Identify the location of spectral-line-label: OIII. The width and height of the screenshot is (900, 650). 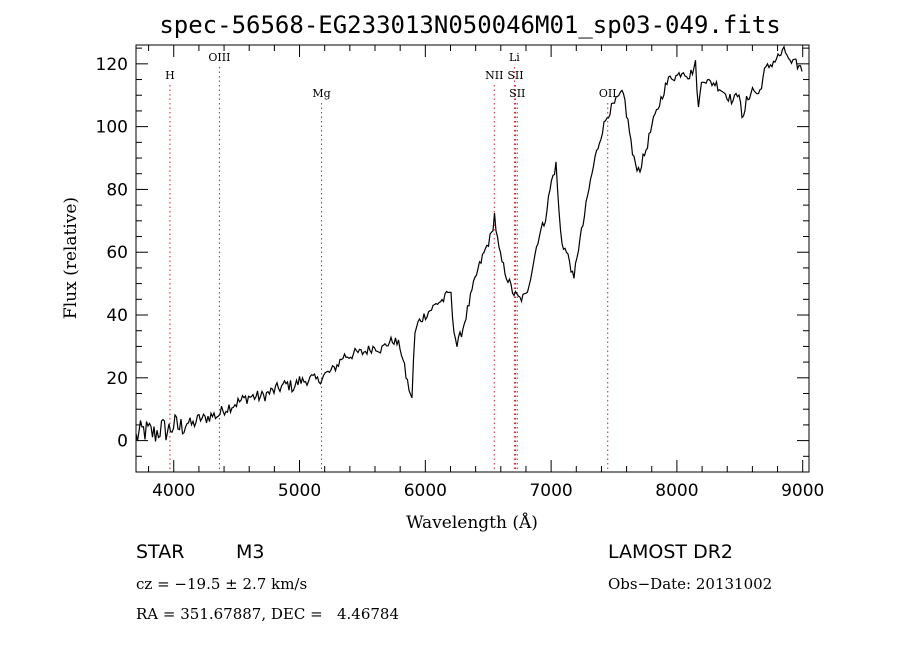
(219, 57).